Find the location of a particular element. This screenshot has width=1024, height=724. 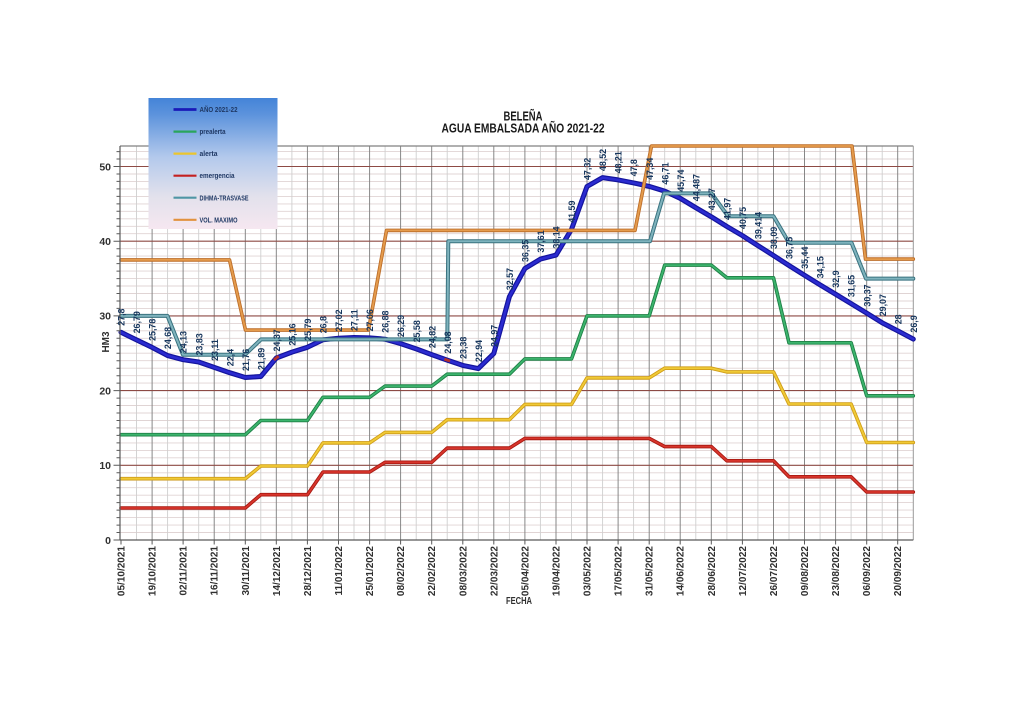

svg-text: 27,8 is located at coordinates (122, 316).